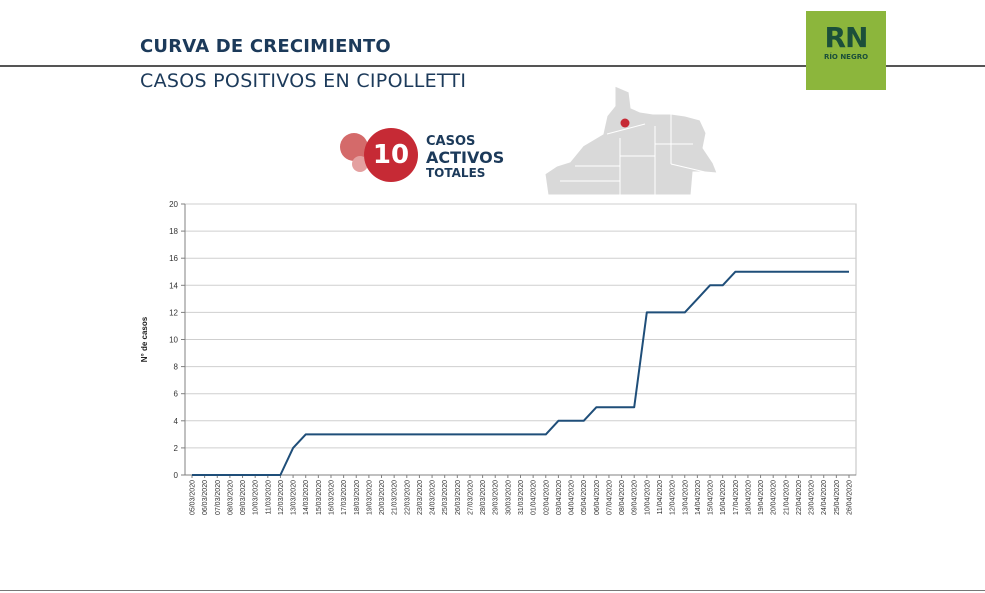 The width and height of the screenshot is (985, 593). Describe the element at coordinates (218, 497) in the screenshot. I see `x-tick-label: 07/03/2020` at that location.